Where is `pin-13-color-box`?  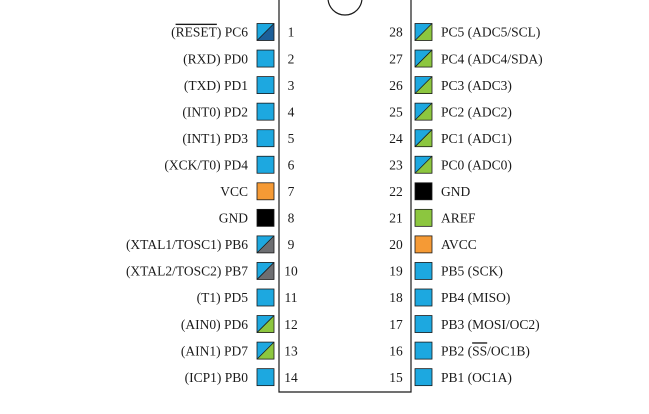 pin-13-color-box is located at coordinates (265, 350).